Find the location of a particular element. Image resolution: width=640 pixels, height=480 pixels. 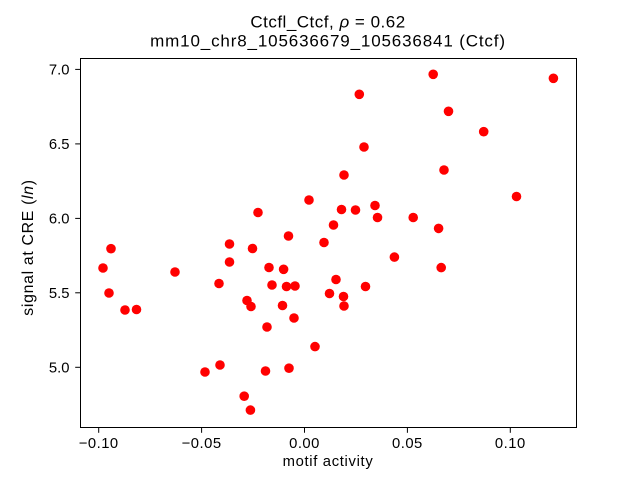

svg-text: Ctcfl_Ctcf, ρ = 0.62 is located at coordinates (327, 21).